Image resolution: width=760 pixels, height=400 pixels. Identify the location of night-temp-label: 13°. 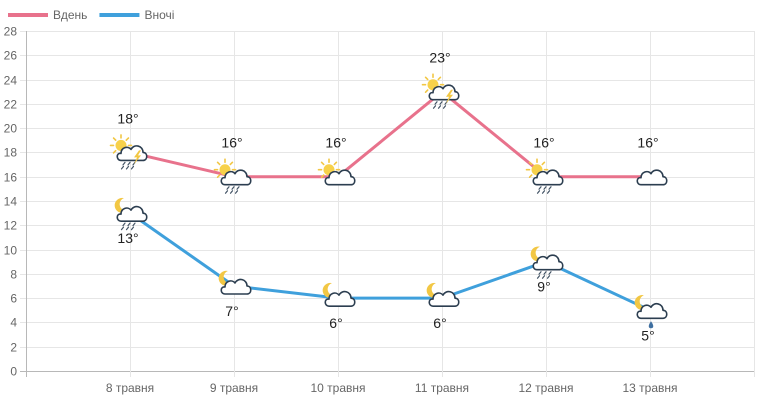
(127, 238).